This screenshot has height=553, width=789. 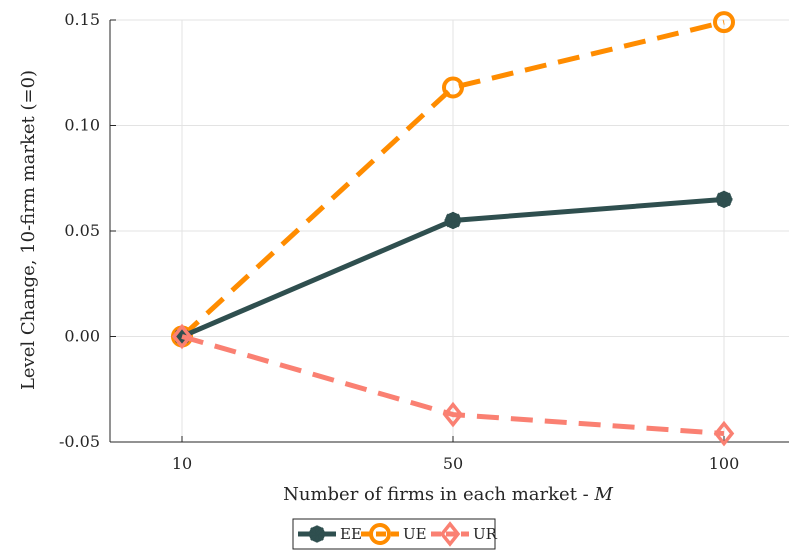 What do you see at coordinates (351, 534) in the screenshot?
I see `legend-label-ee: EE` at bounding box center [351, 534].